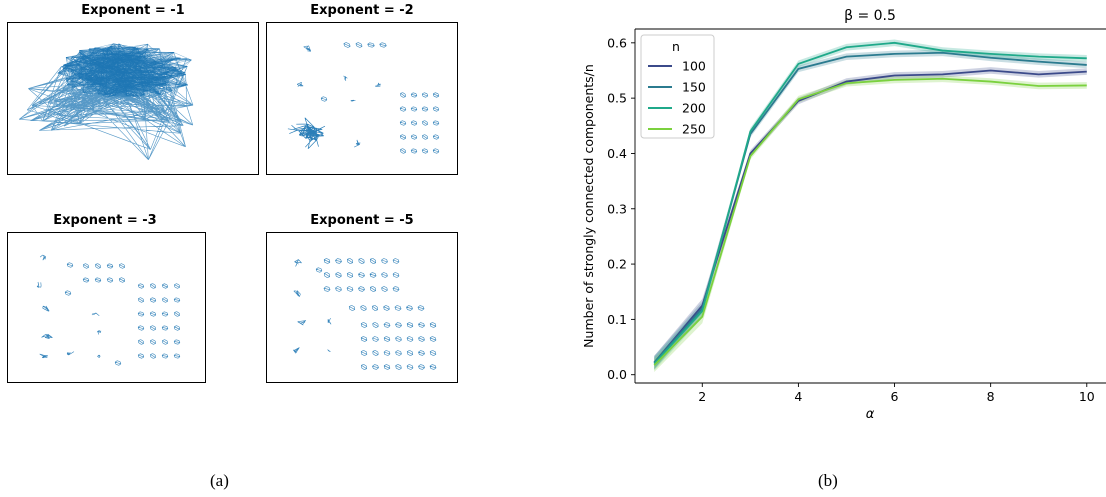 The image size is (1106, 497). I want to click on network-components, so click(363, 98).